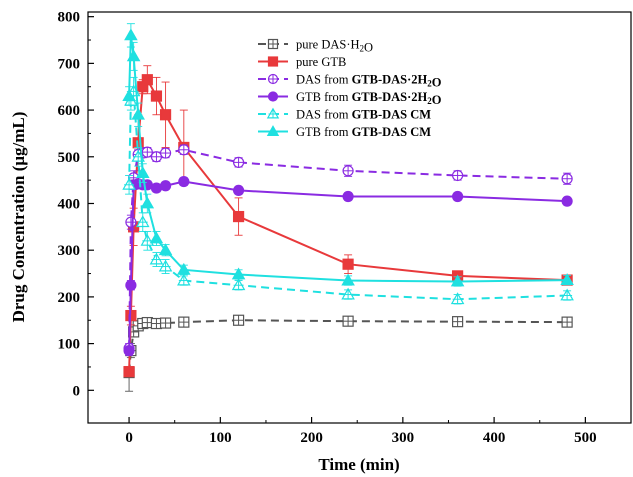  Describe the element at coordinates (324, 132) in the screenshot. I see `legend-label-part: GTB from` at that location.